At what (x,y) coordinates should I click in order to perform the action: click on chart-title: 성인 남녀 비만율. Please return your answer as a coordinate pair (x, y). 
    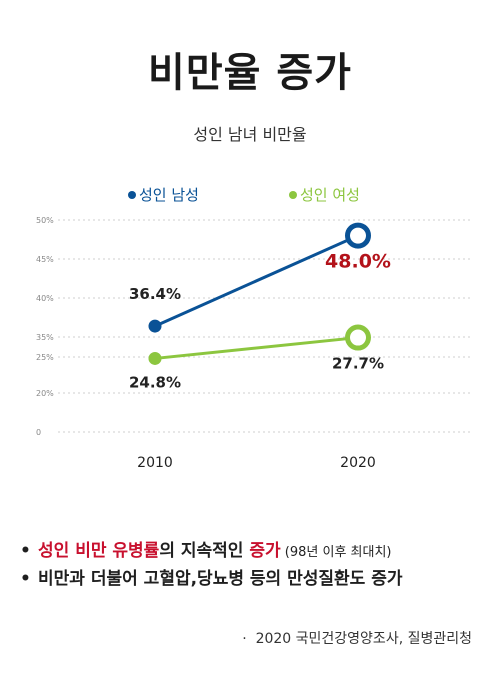
    Looking at the image, I should click on (250, 134).